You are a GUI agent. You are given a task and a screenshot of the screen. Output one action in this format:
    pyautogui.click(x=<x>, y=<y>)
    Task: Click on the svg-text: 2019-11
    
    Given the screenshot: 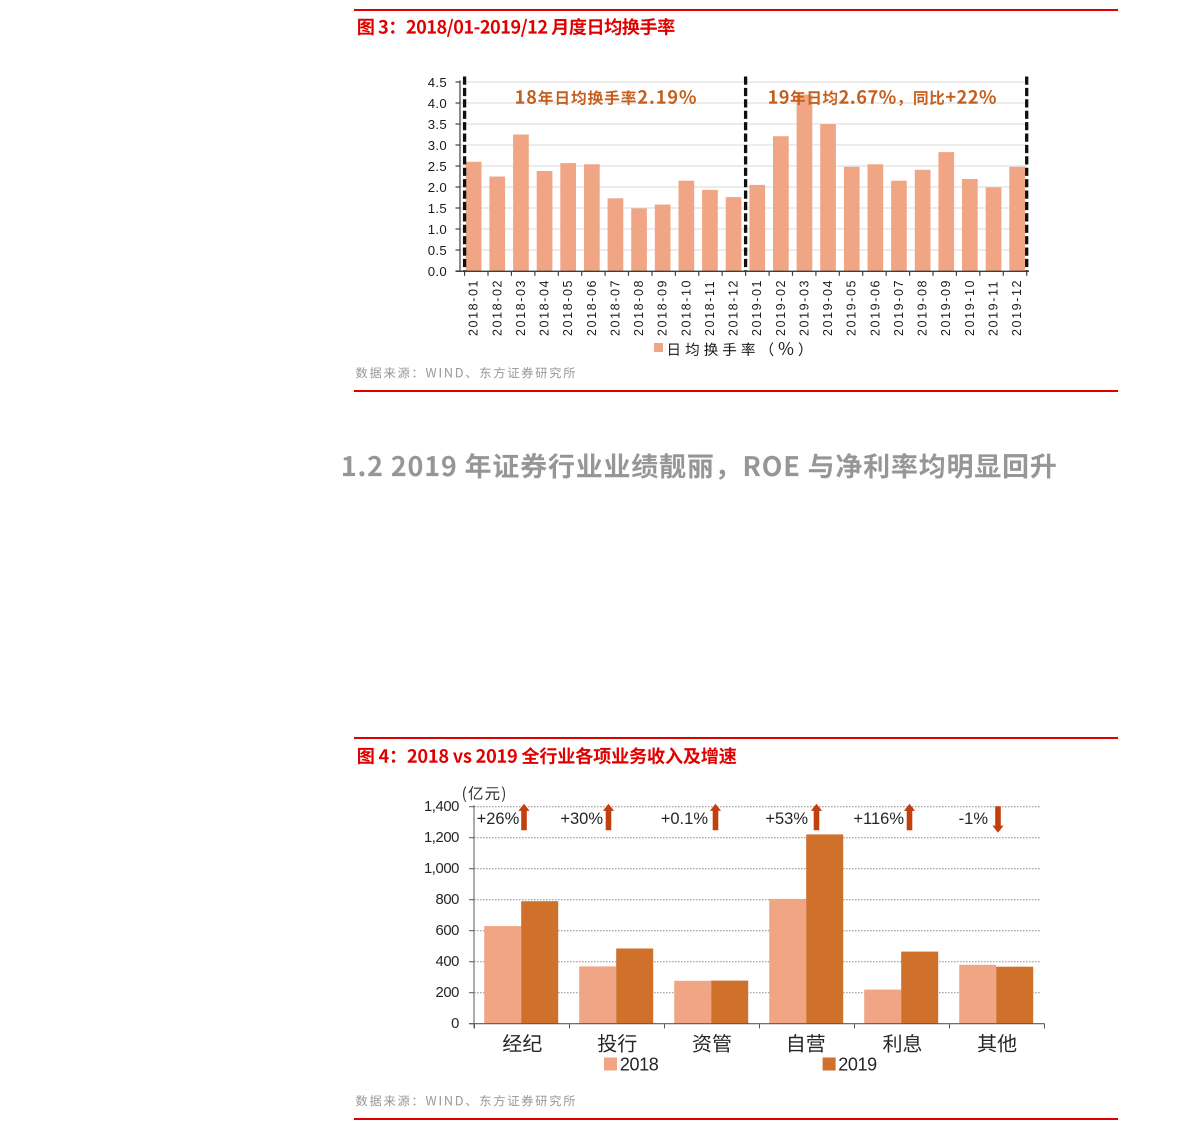 What is the action you would take?
    pyautogui.click(x=994, y=308)
    